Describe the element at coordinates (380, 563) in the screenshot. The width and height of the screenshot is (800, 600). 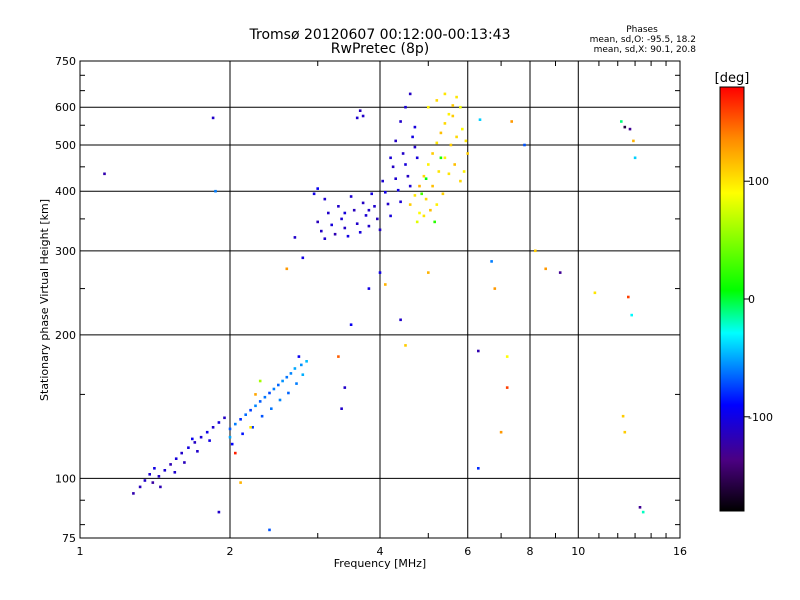
I see `x-axis-label: Frequency [MHz]` at that location.